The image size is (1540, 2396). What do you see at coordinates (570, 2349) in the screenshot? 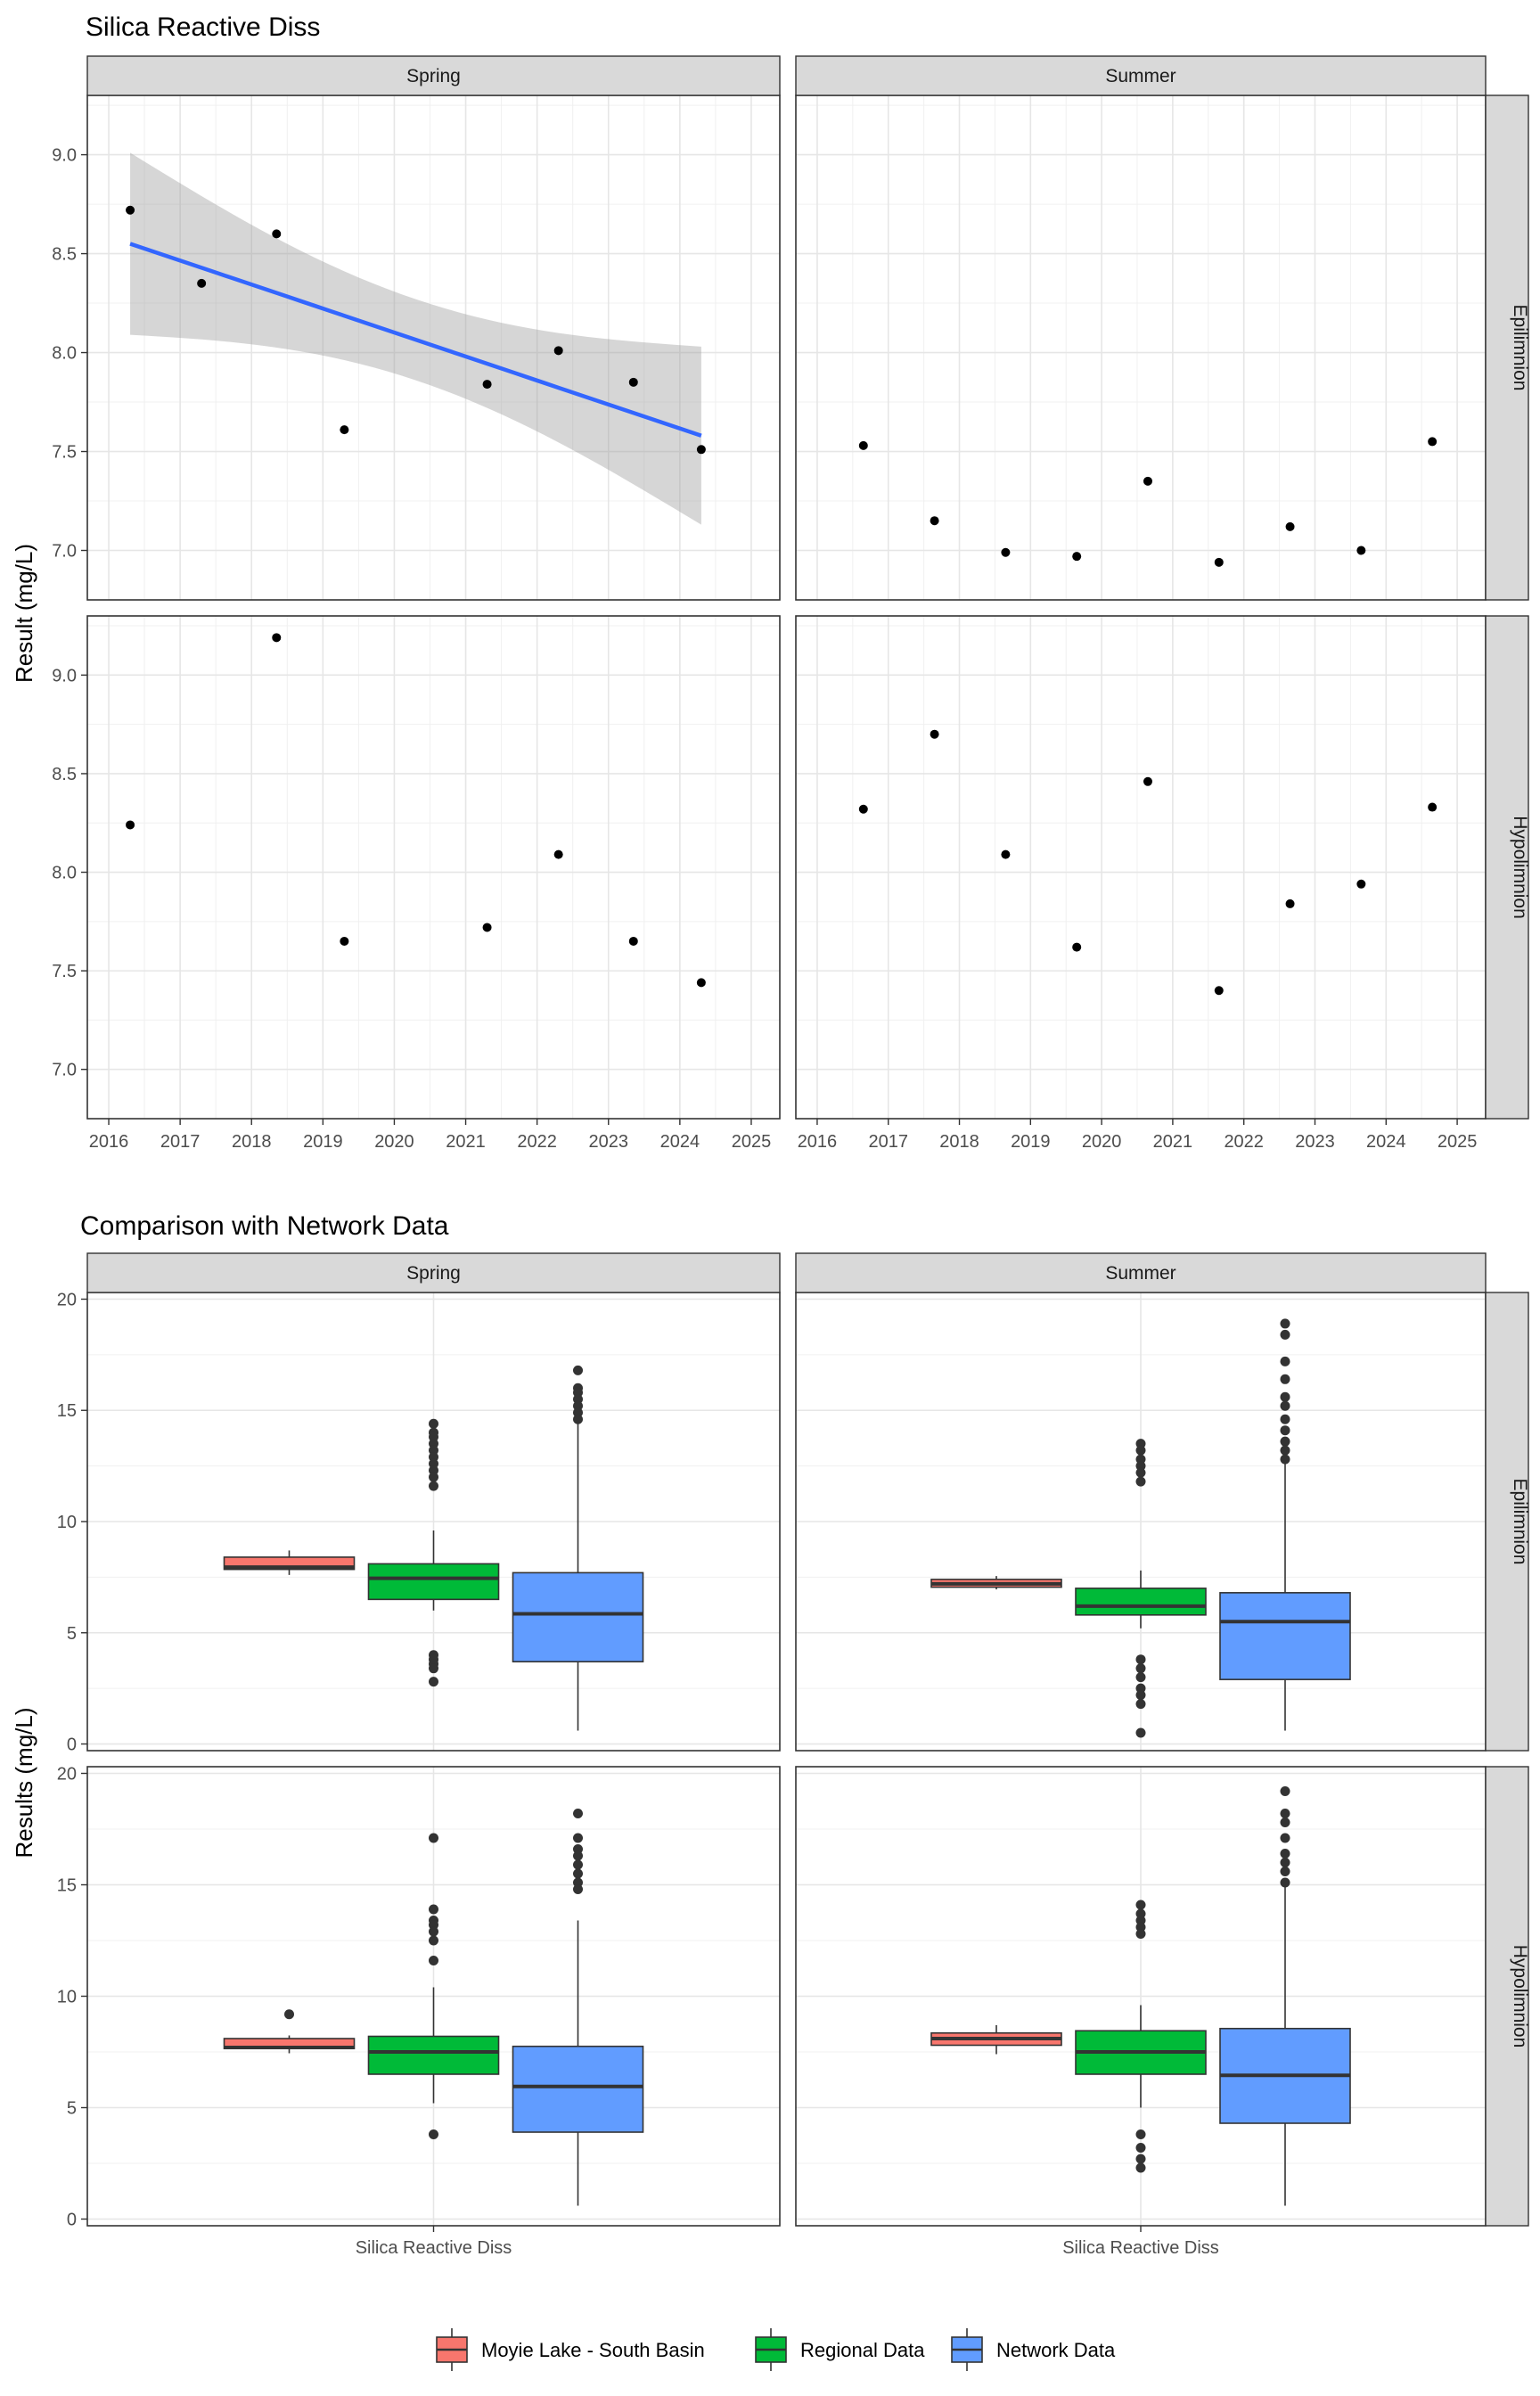
I see `legend-item-moyie-lake-south-basin: Moyie Lake - South Basin` at bounding box center [570, 2349].